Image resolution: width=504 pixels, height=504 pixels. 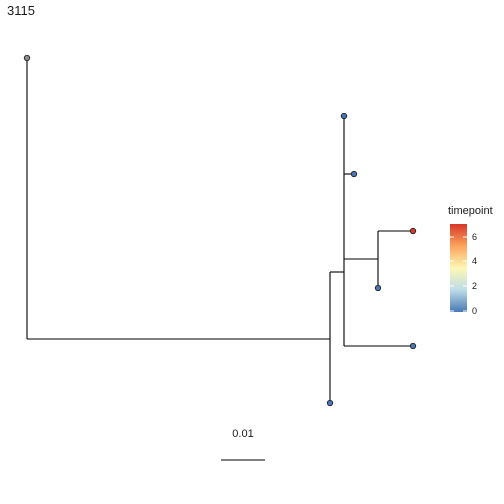 What do you see at coordinates (475, 311) in the screenshot?
I see `legend-tick-label: 0` at bounding box center [475, 311].